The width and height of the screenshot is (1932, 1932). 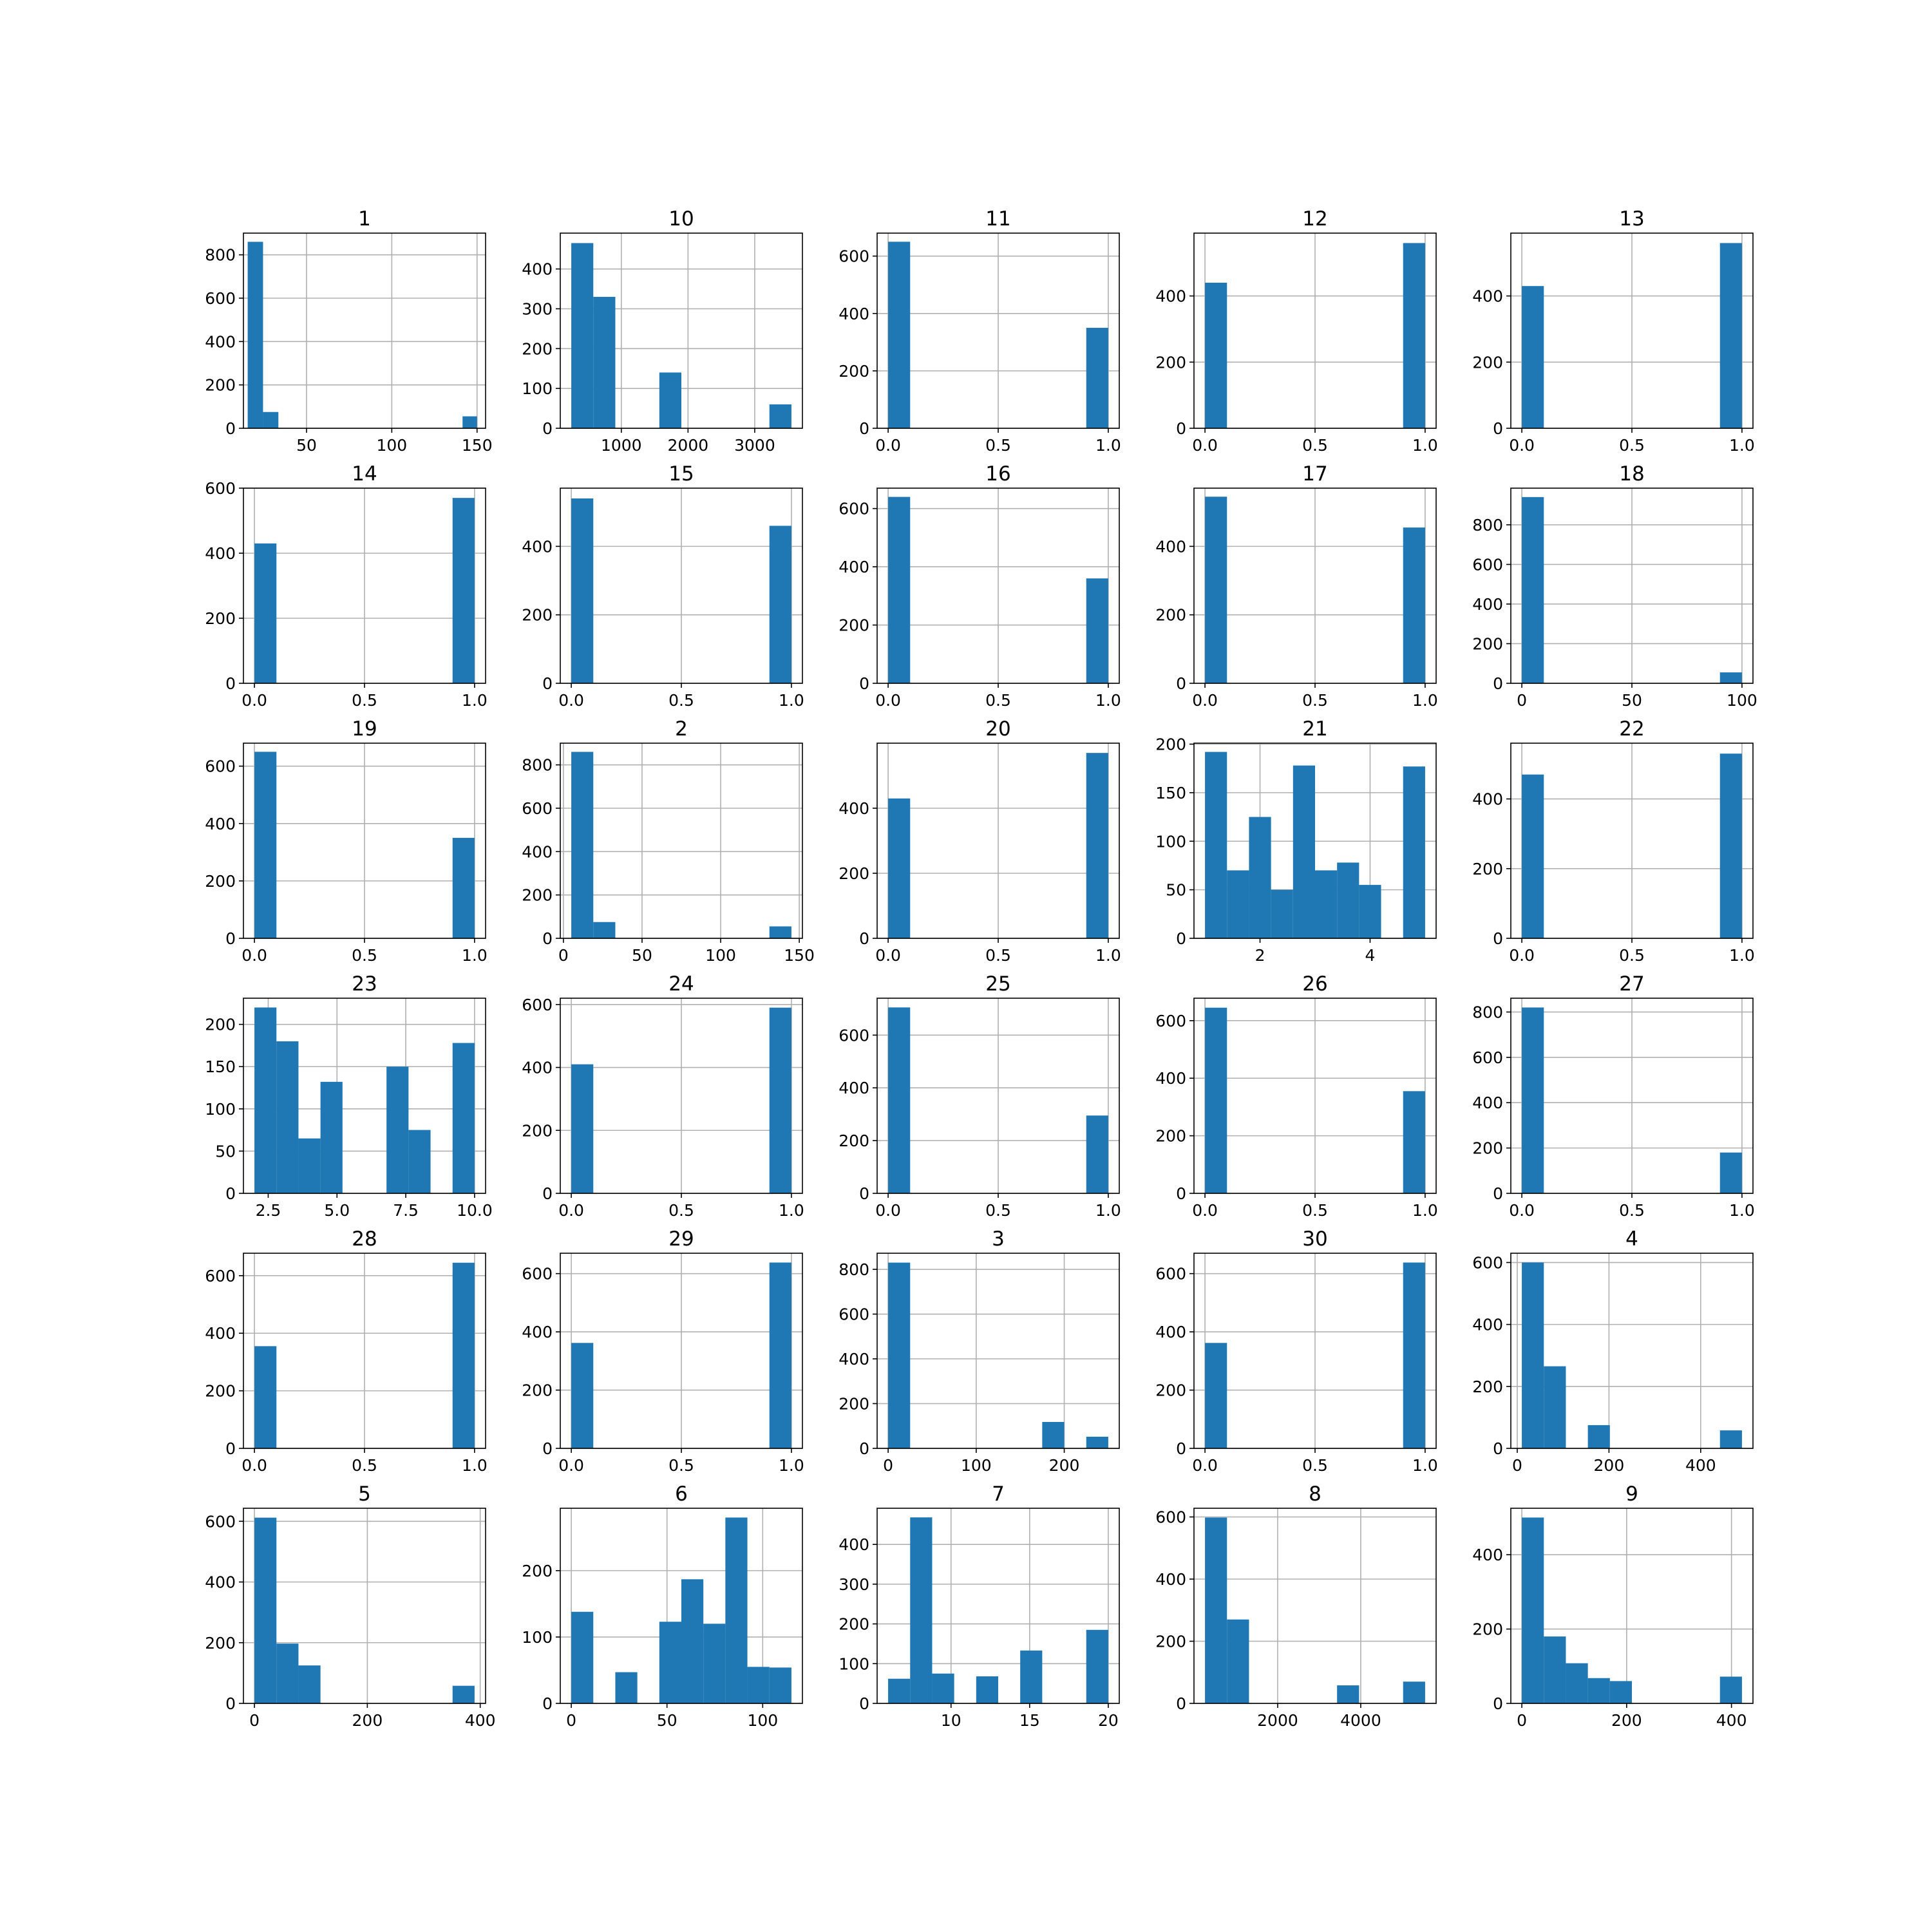 I want to click on x-tick-label: 5.0, so click(x=337, y=1210).